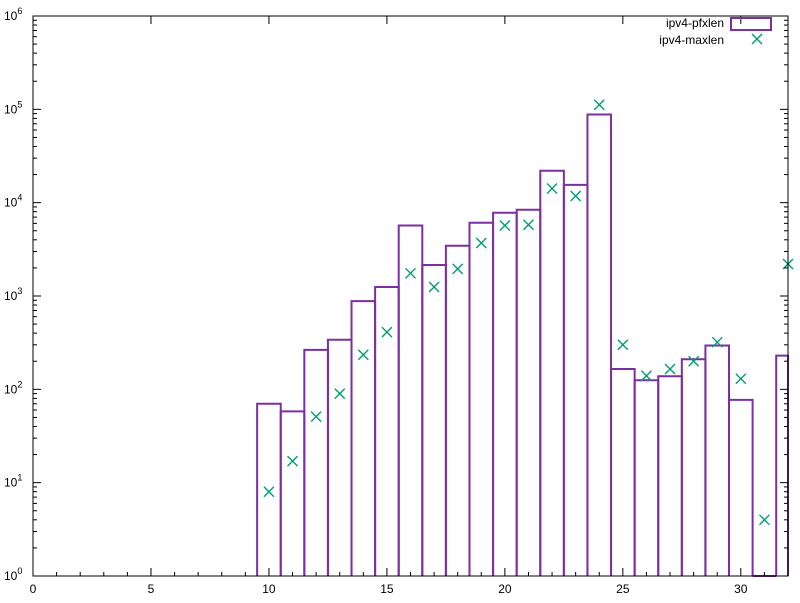 The height and width of the screenshot is (603, 800). Describe the element at coordinates (757, 39) in the screenshot. I see `legend-marker-maxlen` at that location.